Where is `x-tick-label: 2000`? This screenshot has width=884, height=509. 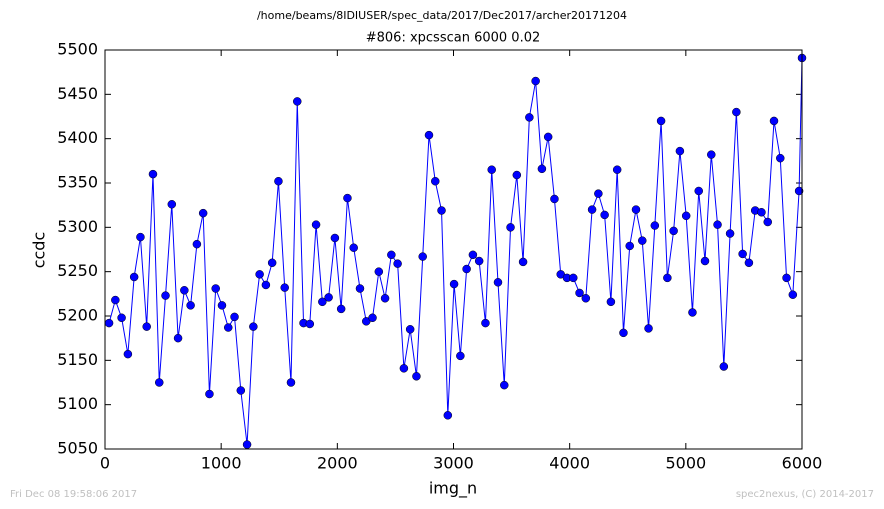 x-tick-label: 2000 is located at coordinates (337, 463).